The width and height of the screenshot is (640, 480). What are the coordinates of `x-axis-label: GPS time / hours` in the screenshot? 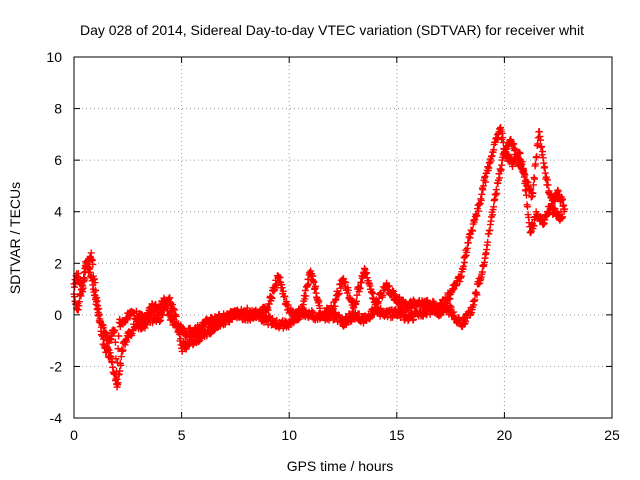 It's located at (340, 466).